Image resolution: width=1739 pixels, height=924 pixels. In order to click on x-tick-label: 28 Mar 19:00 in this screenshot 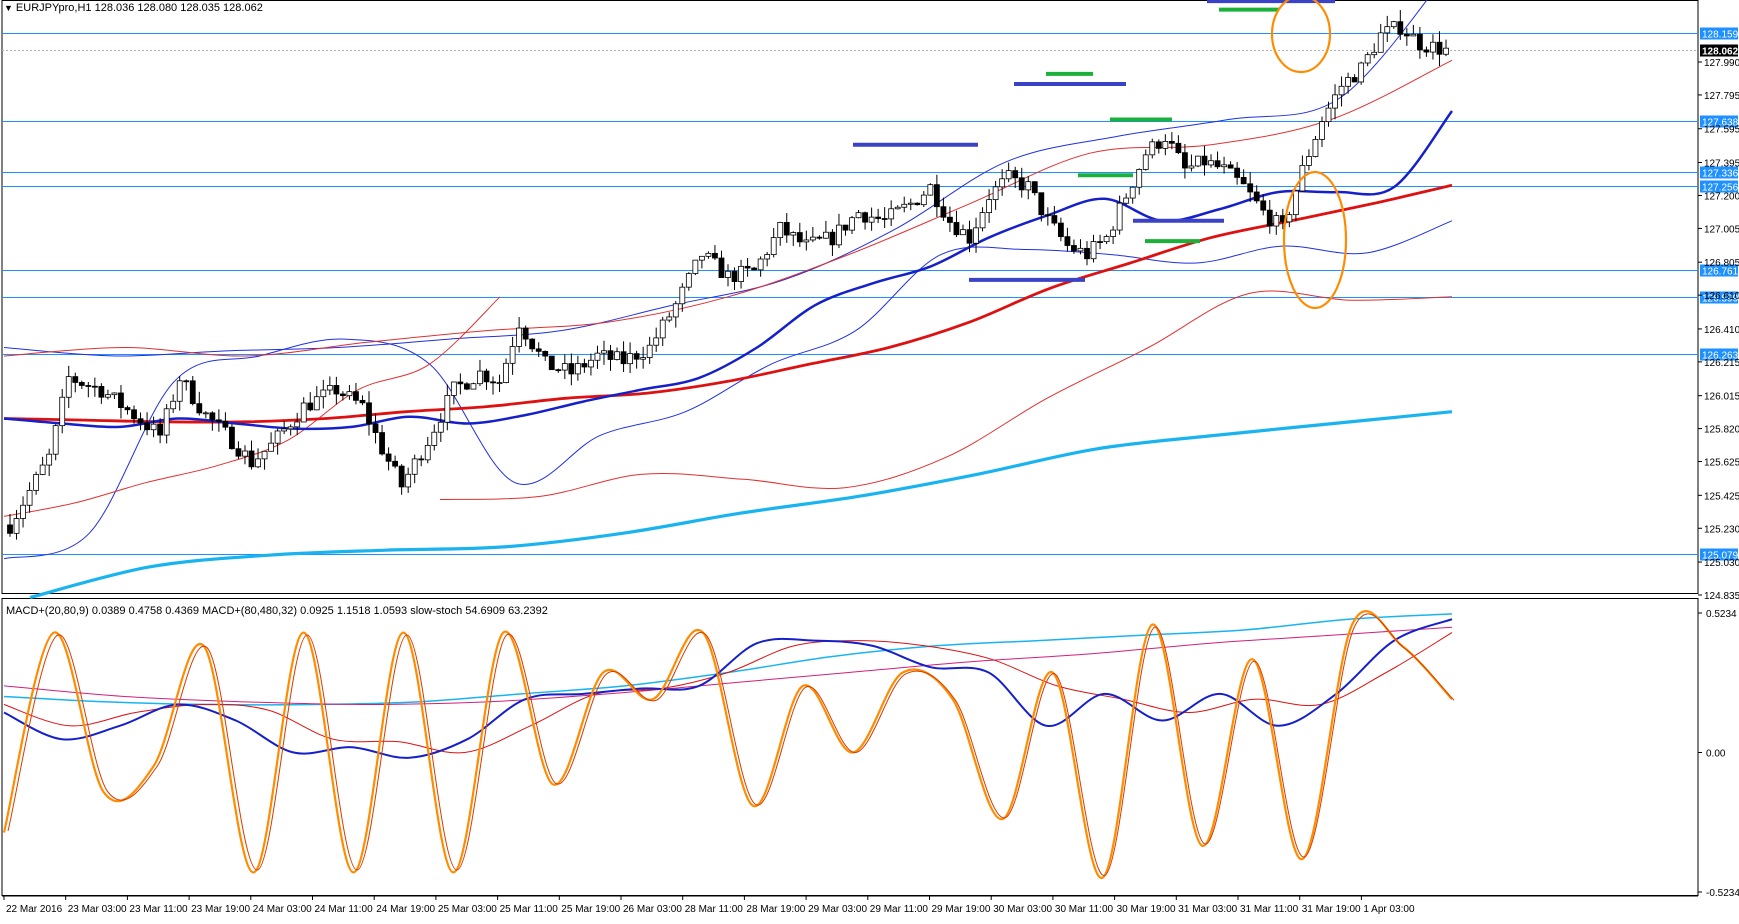, I will do `click(775, 909)`.